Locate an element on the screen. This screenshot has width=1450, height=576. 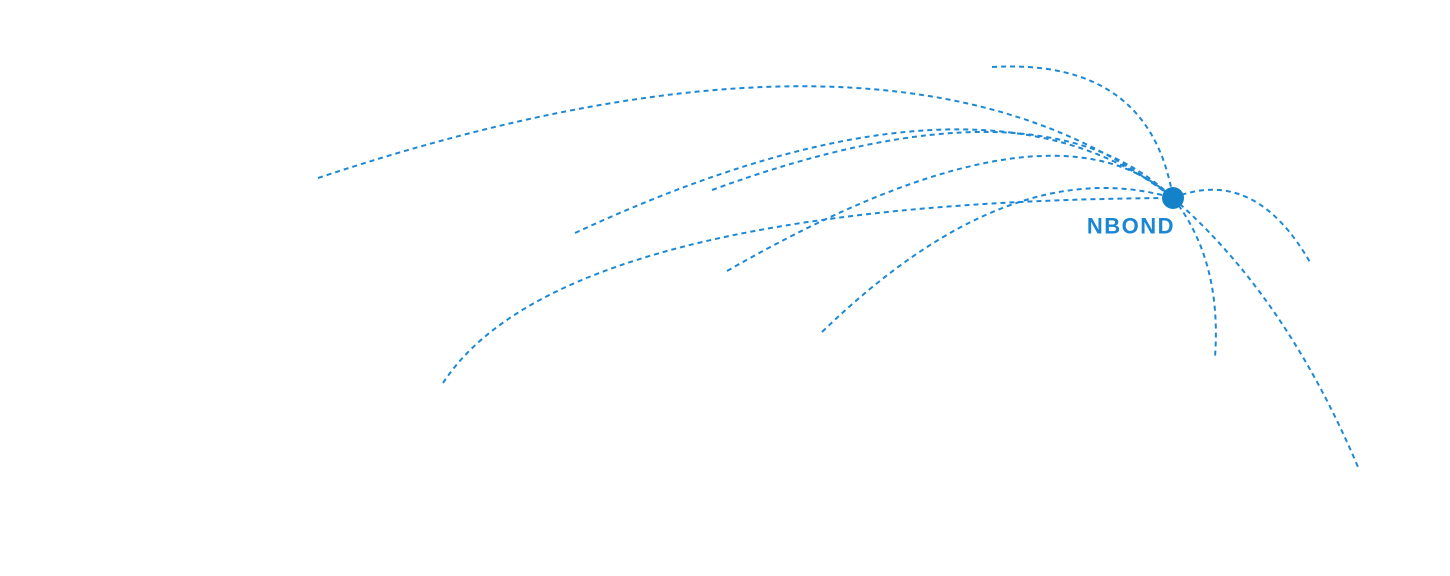
node-label-nbond: NBOND is located at coordinates (1130, 226).